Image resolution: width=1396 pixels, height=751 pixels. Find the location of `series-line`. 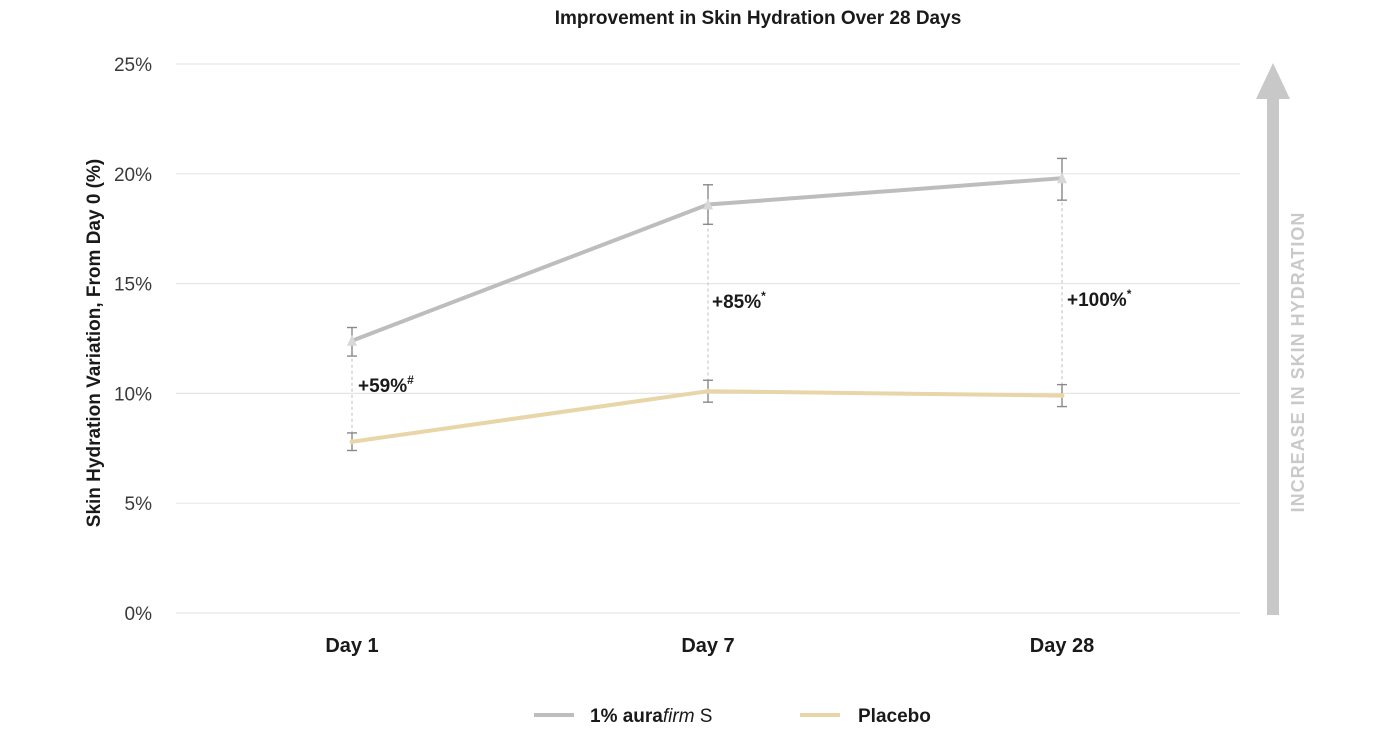

series-line is located at coordinates (707, 416).